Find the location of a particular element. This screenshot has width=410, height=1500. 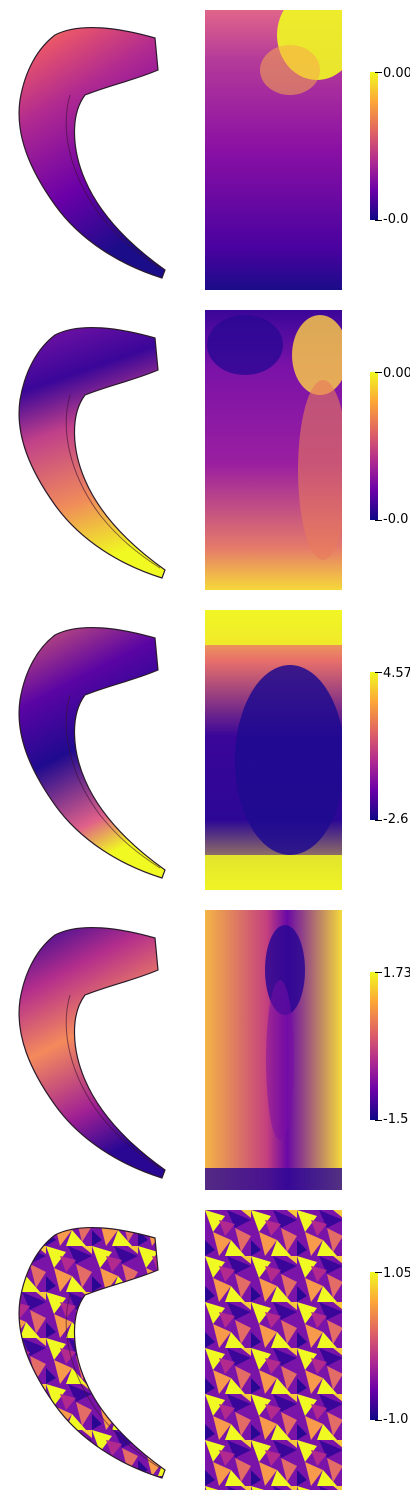

colorbar-max-label-2: 0.00 is located at coordinates (396, 373).